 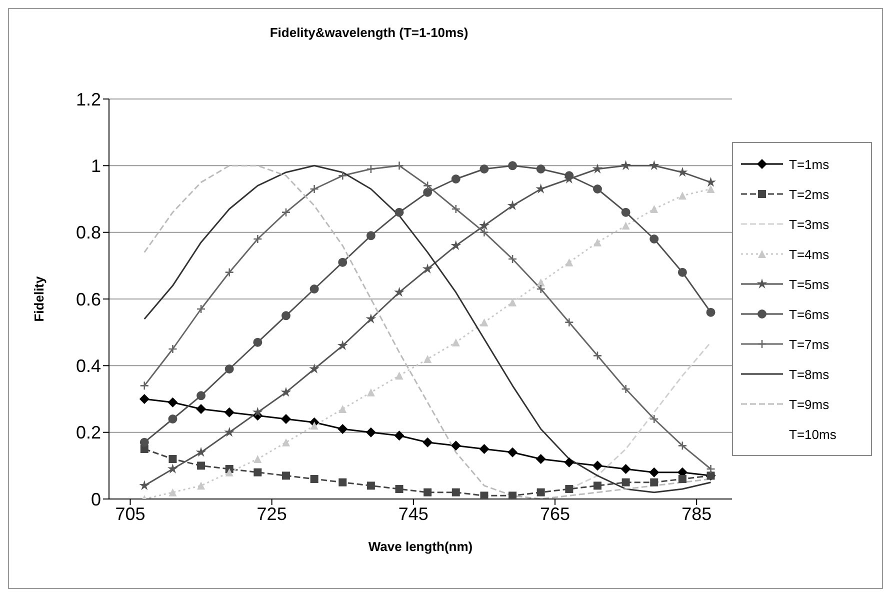 I want to click on x-tick-label: 745, so click(x=413, y=514).